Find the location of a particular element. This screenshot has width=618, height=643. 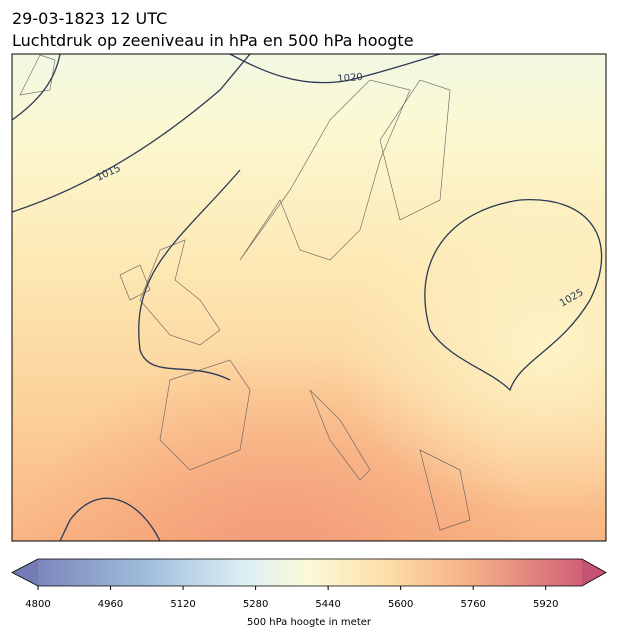

colorbar-tick-label: 4800 is located at coordinates (37, 604).